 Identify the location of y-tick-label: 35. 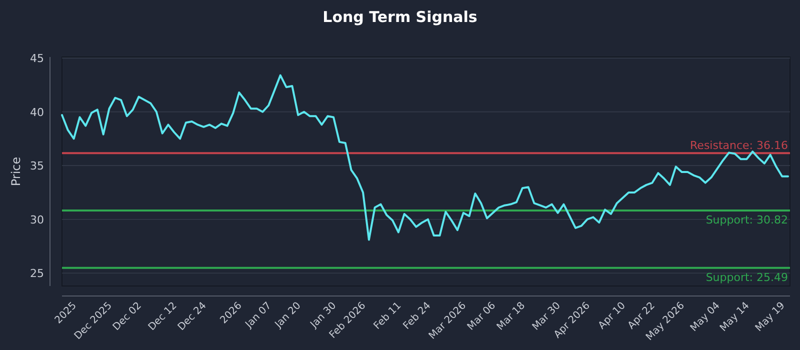
(37, 166).